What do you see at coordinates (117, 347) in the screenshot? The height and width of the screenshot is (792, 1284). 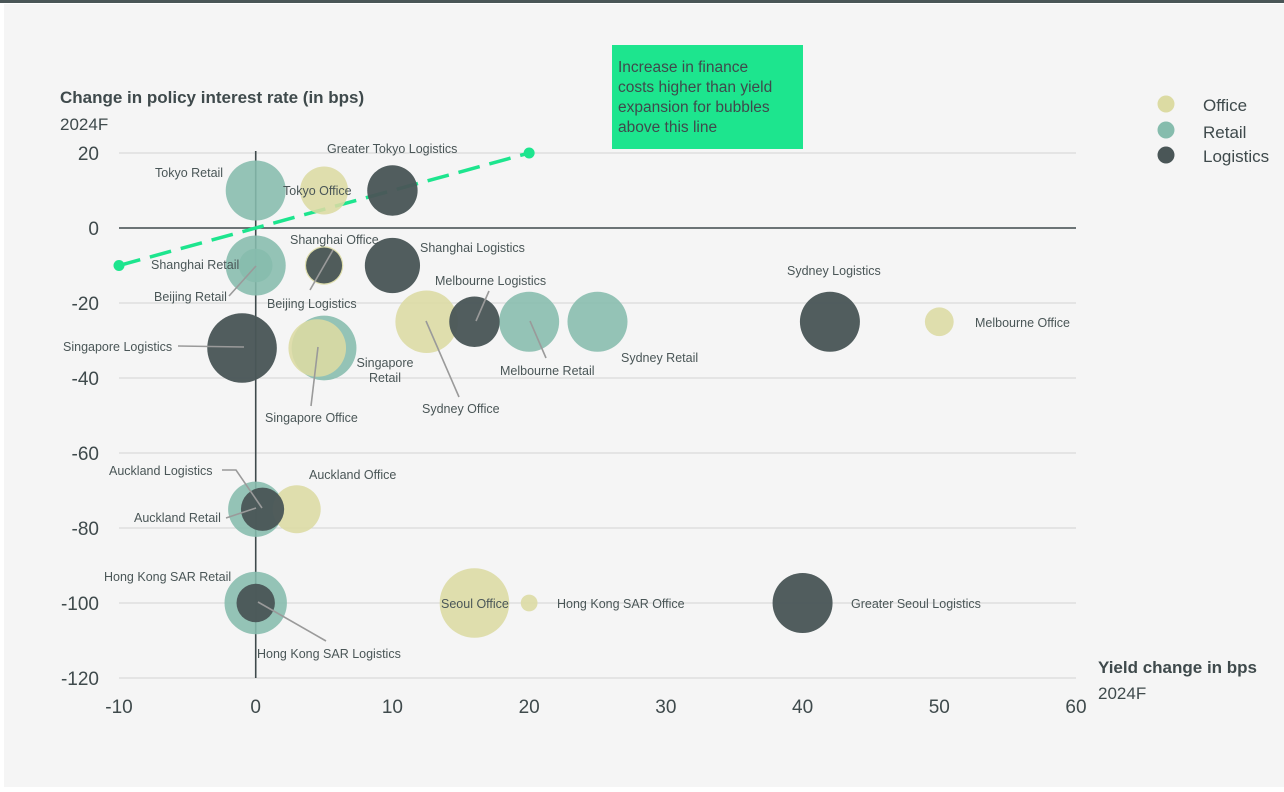 I see `bubble-label-singapore-logistics: Singapore Logistics` at bounding box center [117, 347].